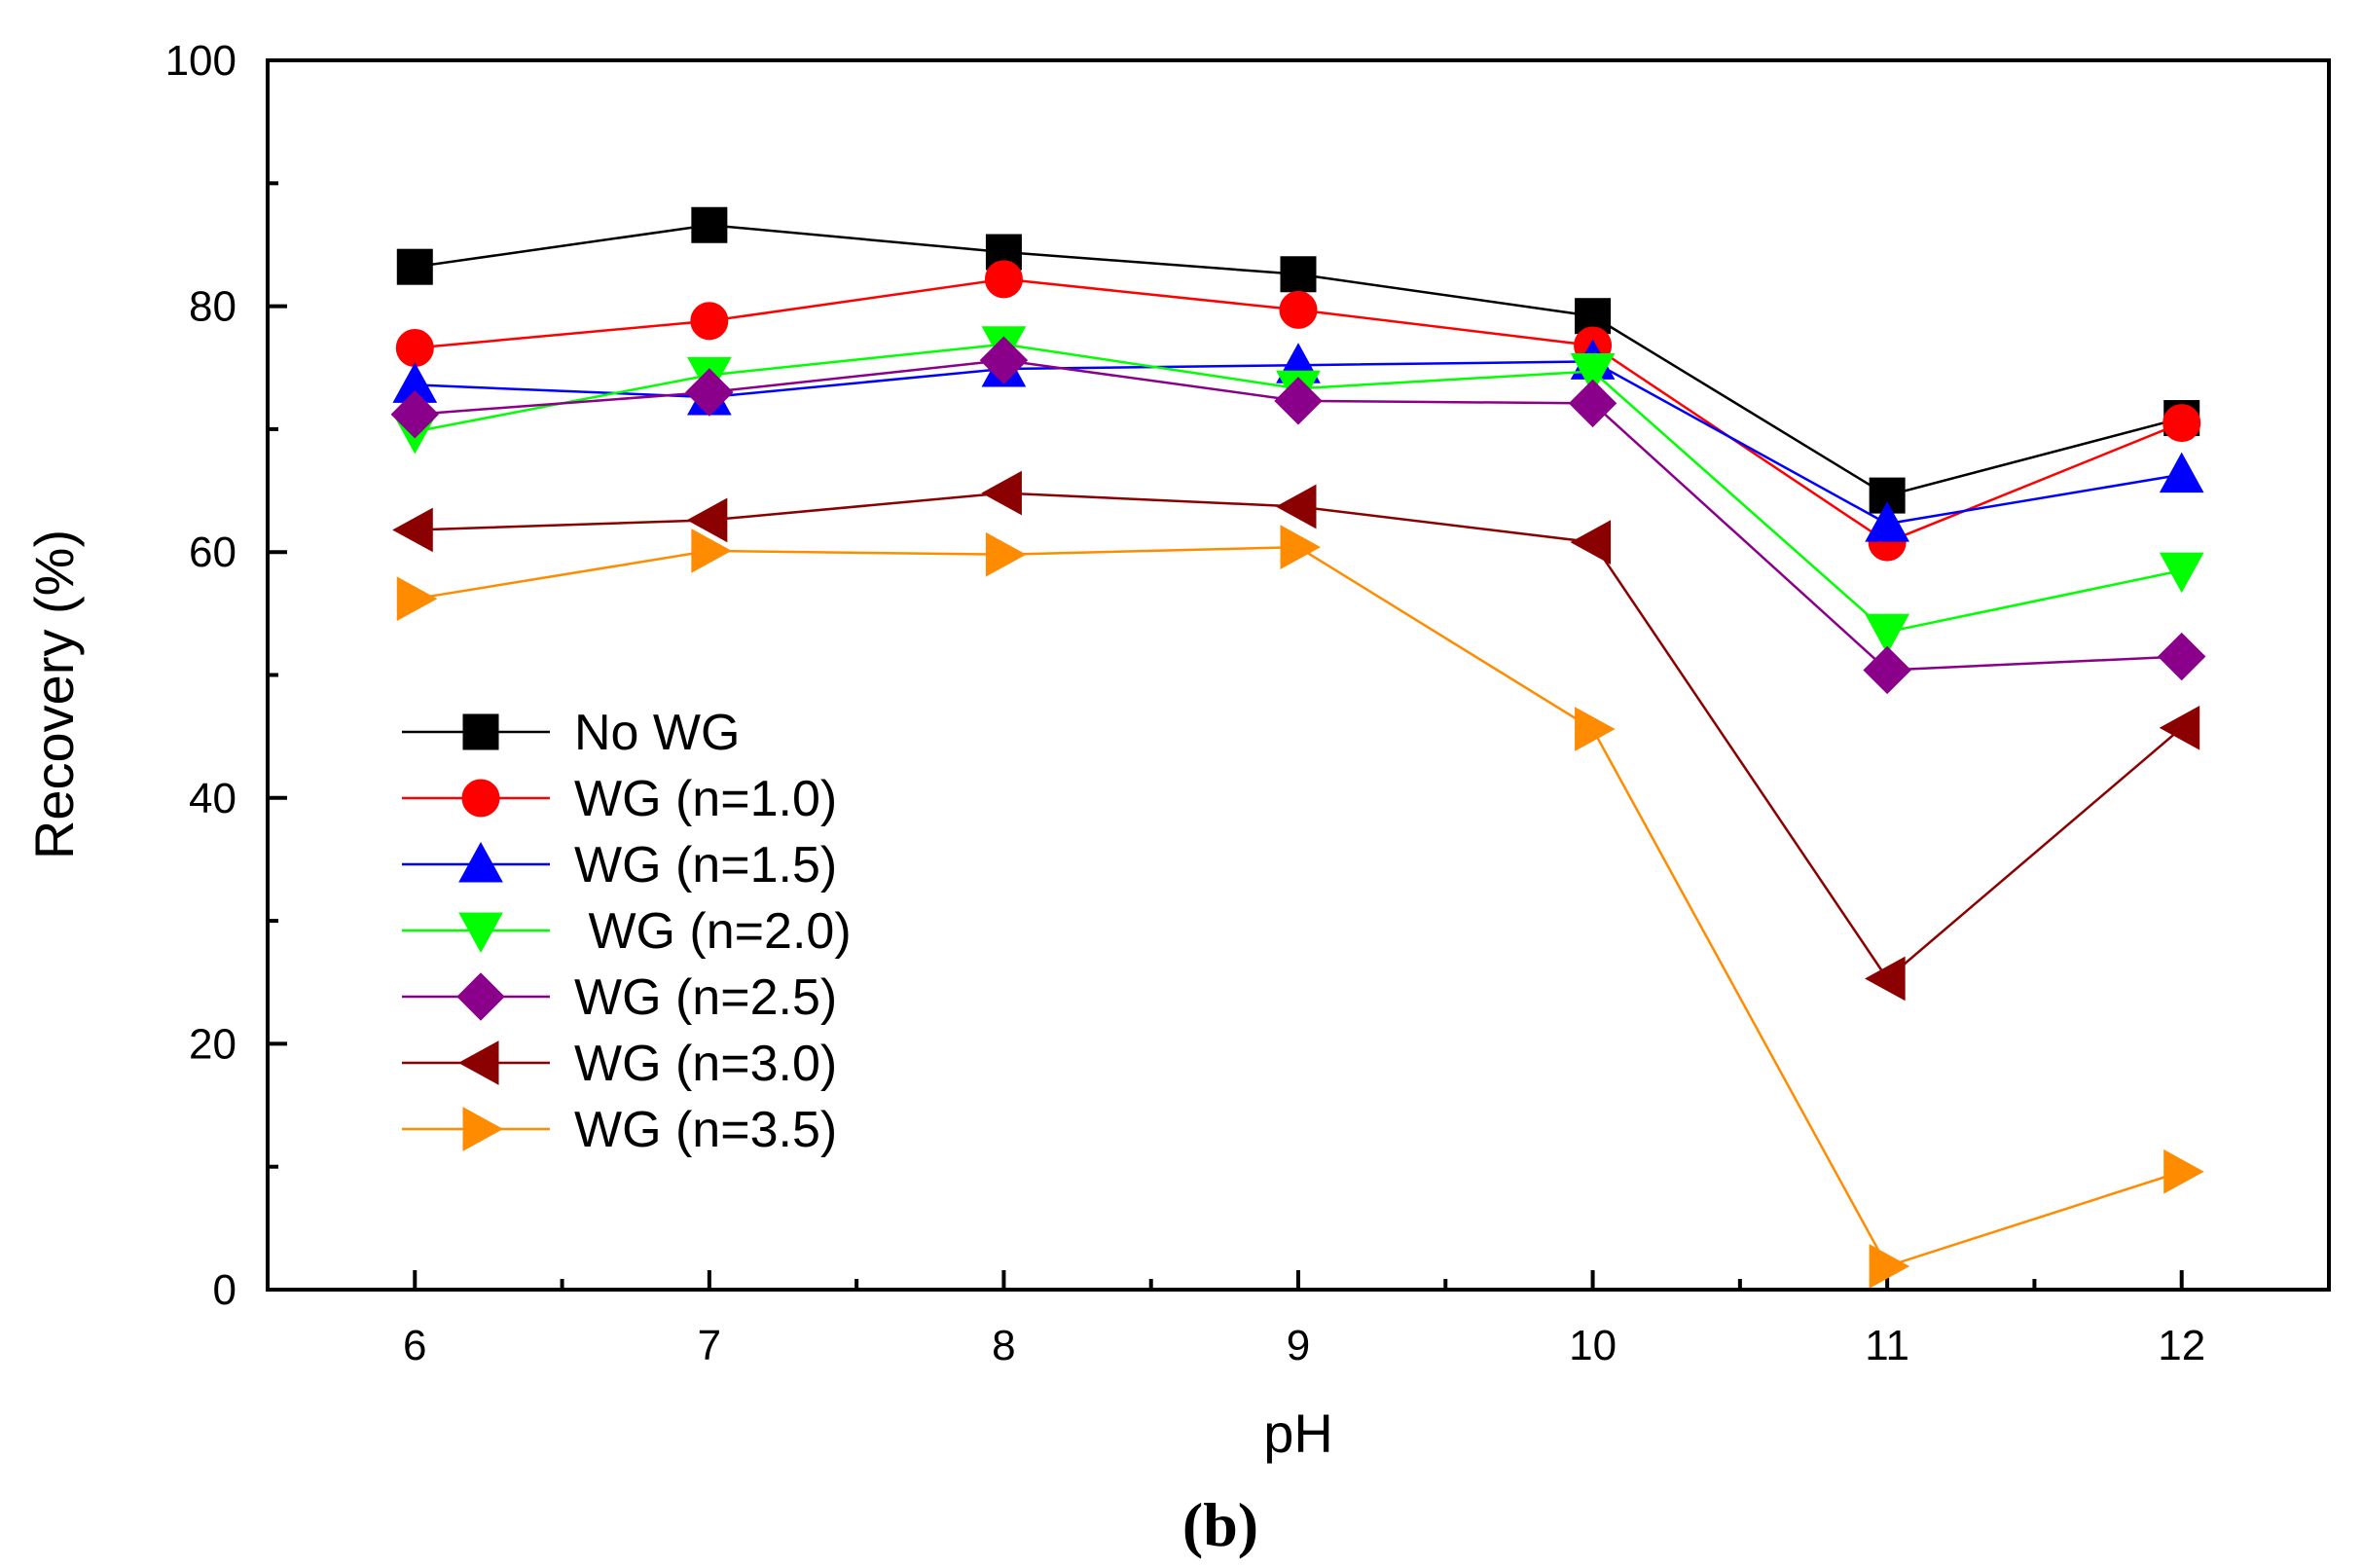  I want to click on y-tick-label: 60, so click(212, 552).